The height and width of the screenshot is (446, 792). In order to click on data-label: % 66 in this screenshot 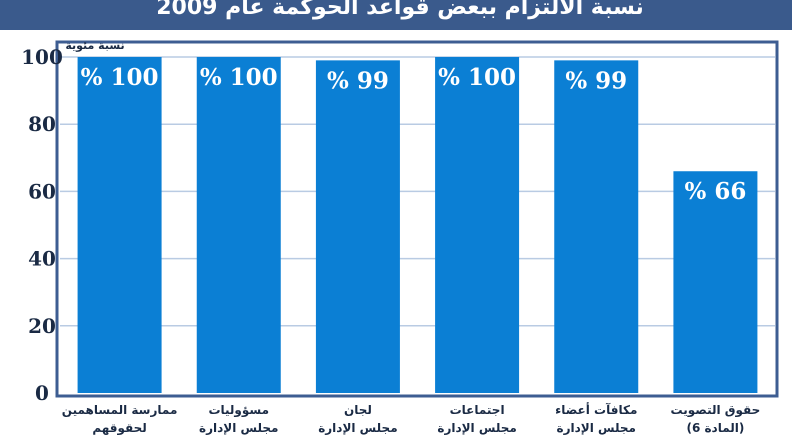, I will do `click(715, 191)`.